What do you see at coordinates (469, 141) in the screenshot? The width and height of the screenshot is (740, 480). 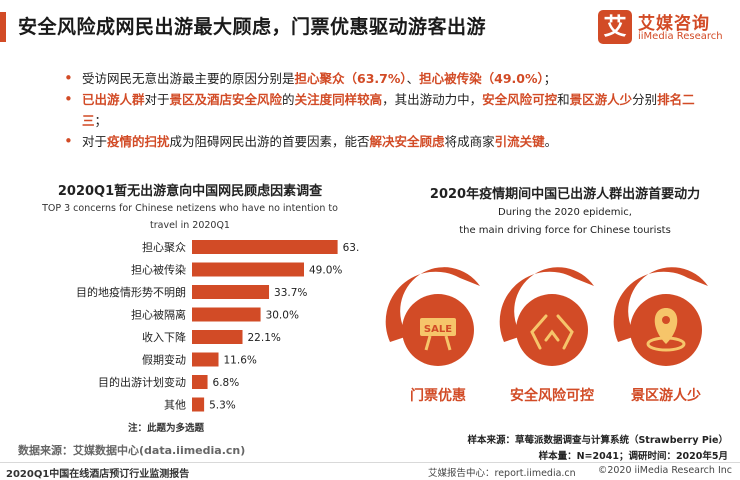 I see `bullet-text: 将成商家` at bounding box center [469, 141].